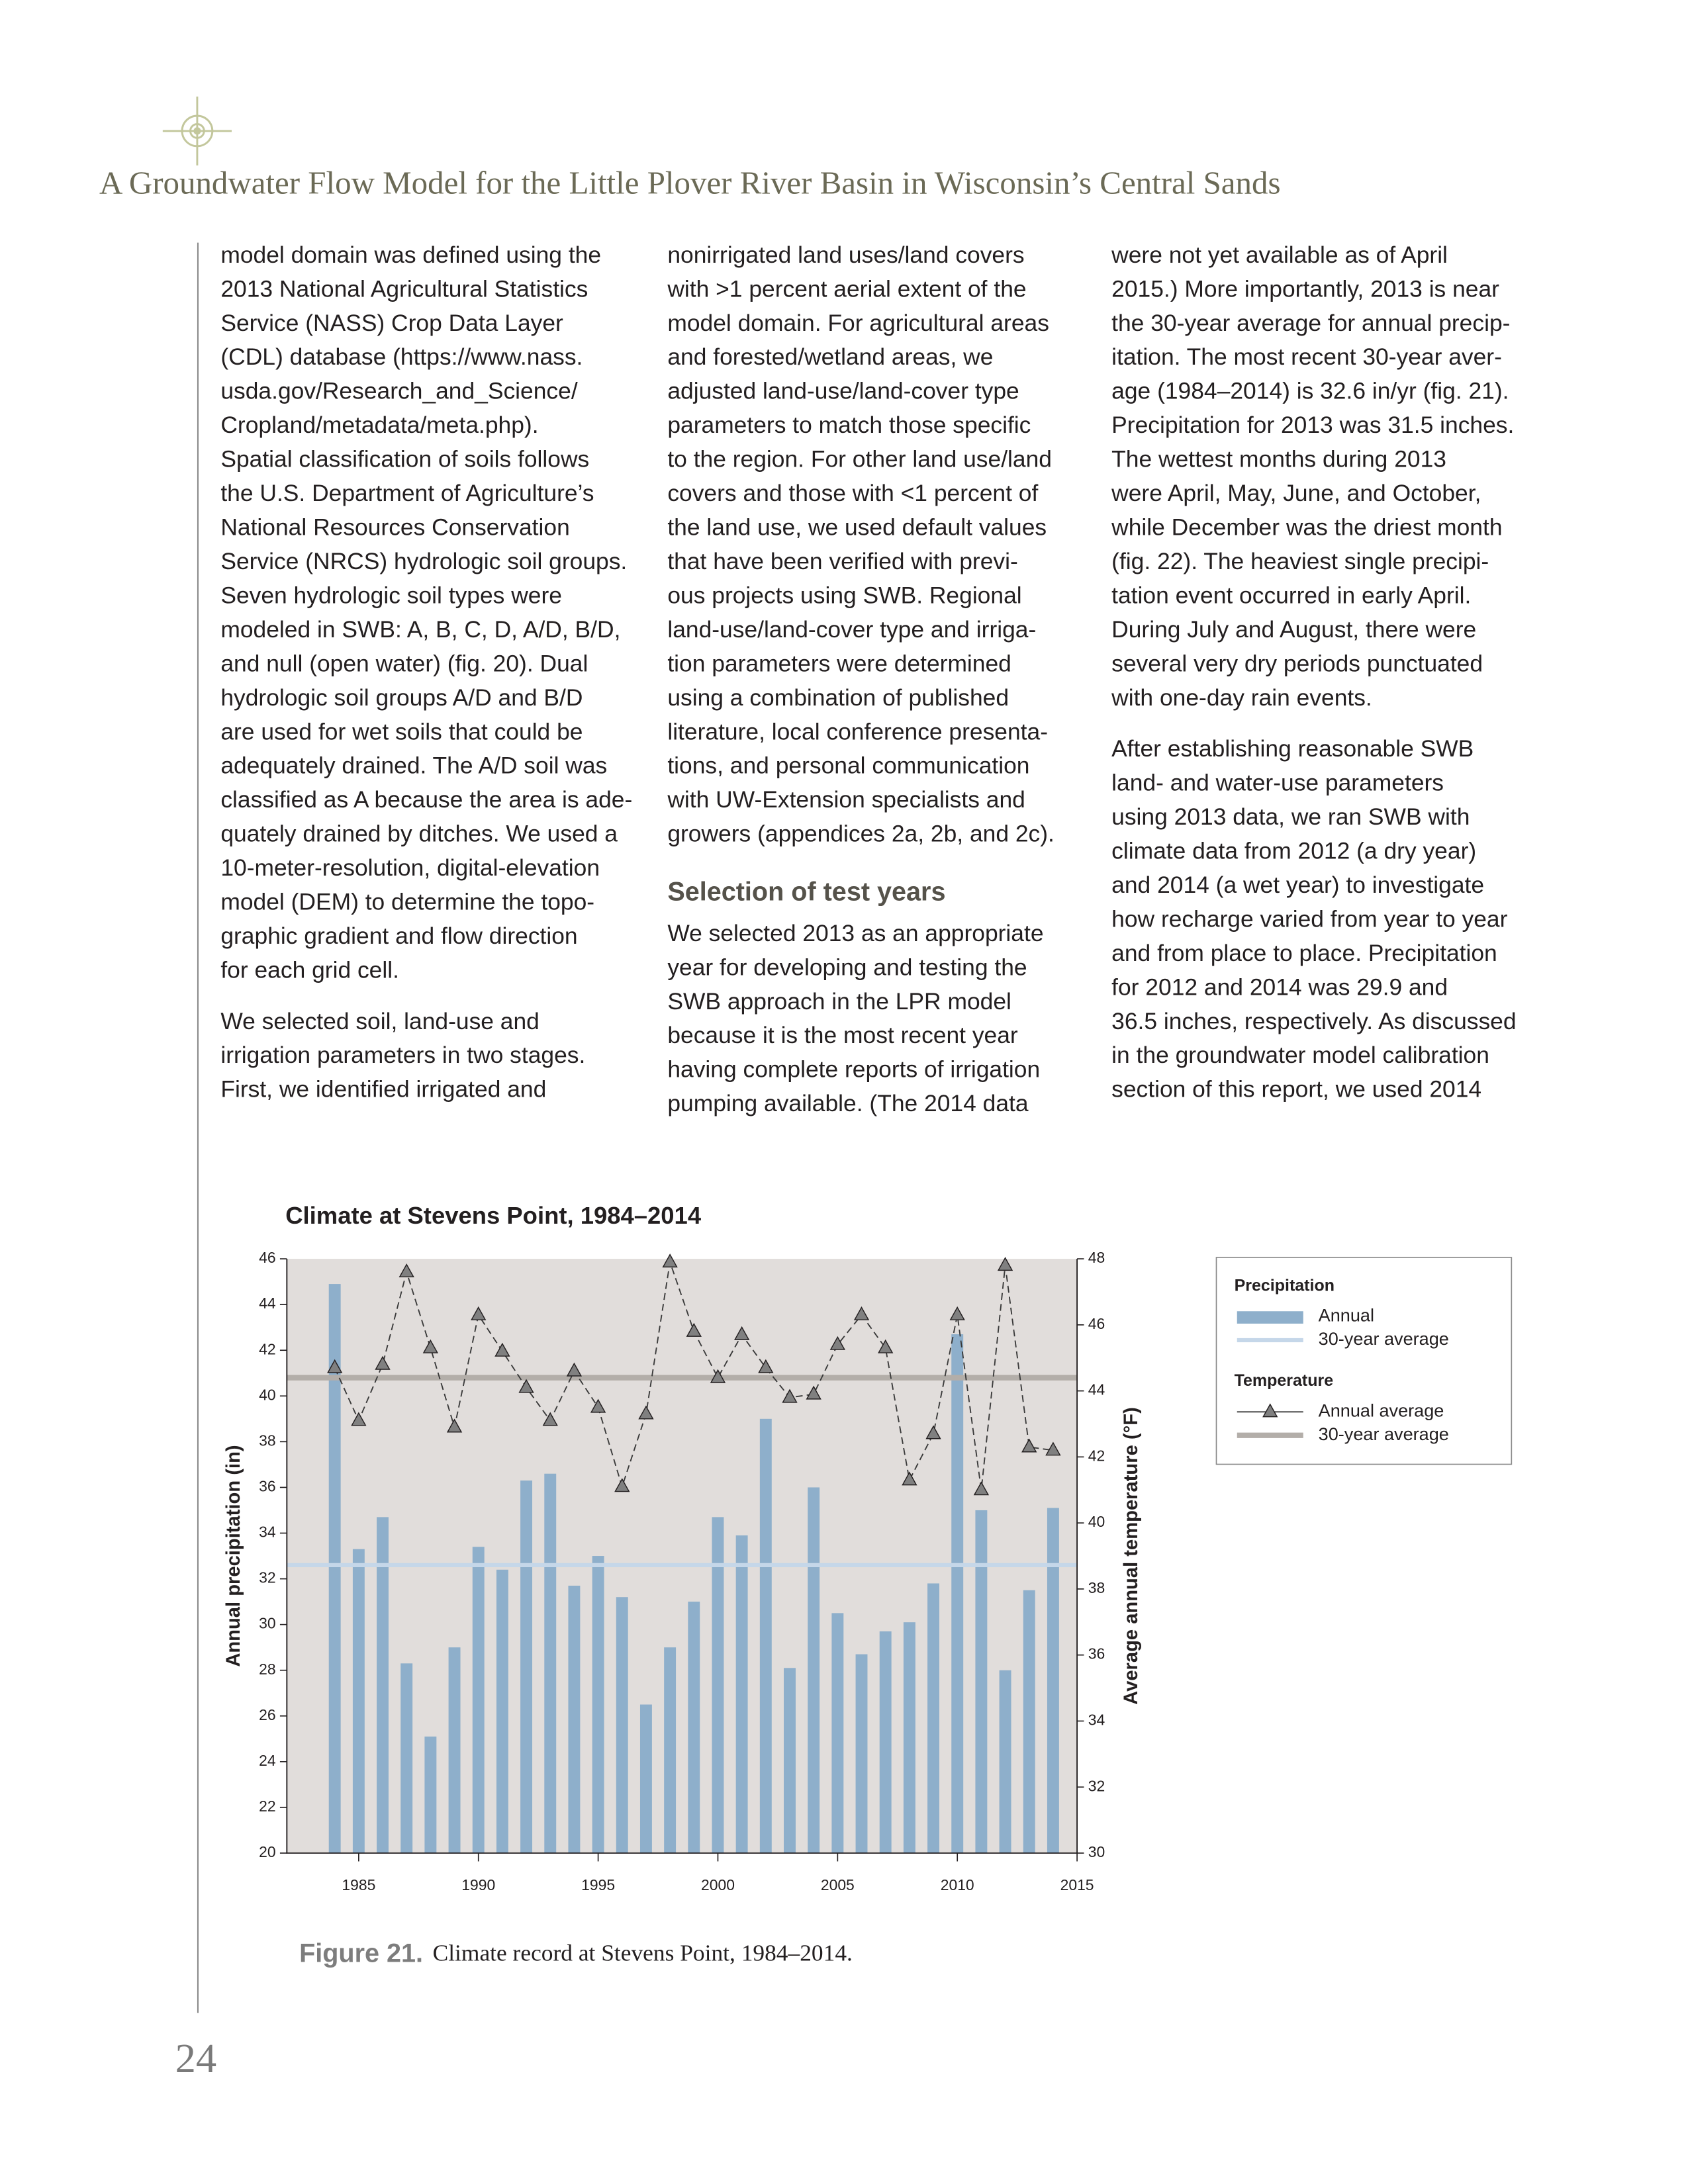 This screenshot has width=1688, height=2184. Describe the element at coordinates (1309, 919) in the screenshot. I see `body-text-line: how recharge varied from year to year` at that location.